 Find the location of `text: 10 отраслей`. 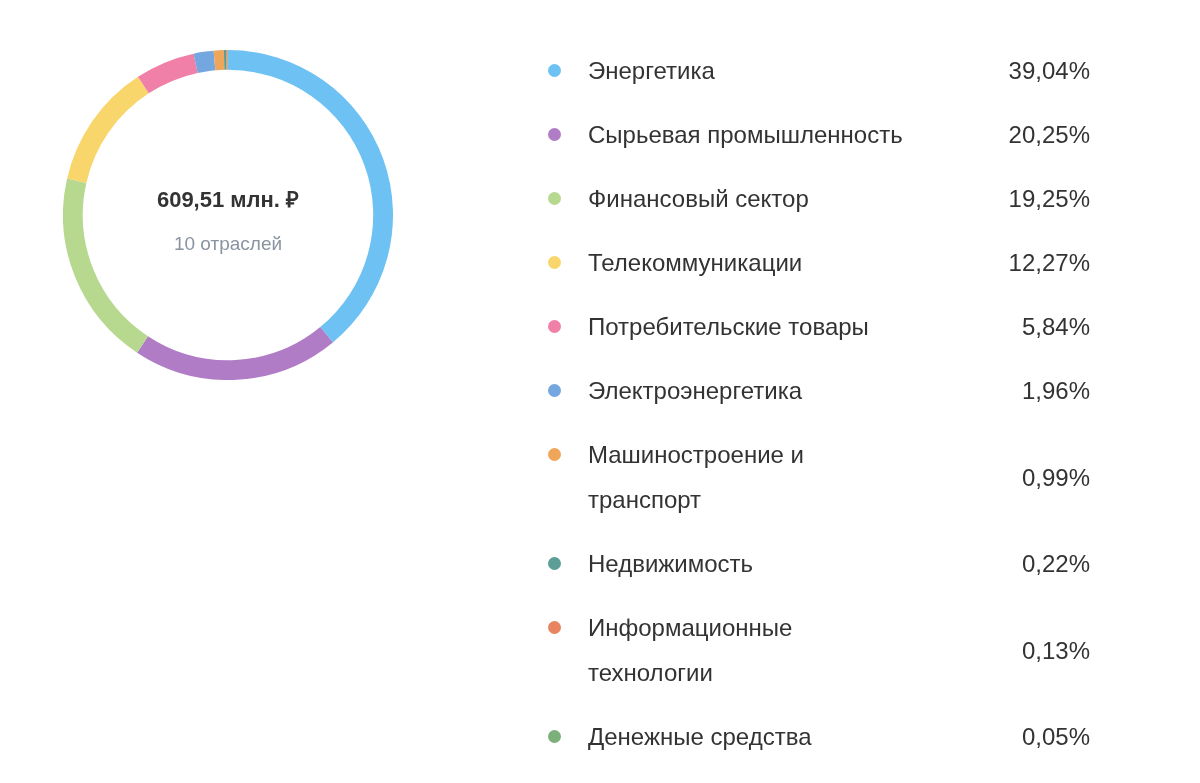

text: 10 отраслей is located at coordinates (228, 244).